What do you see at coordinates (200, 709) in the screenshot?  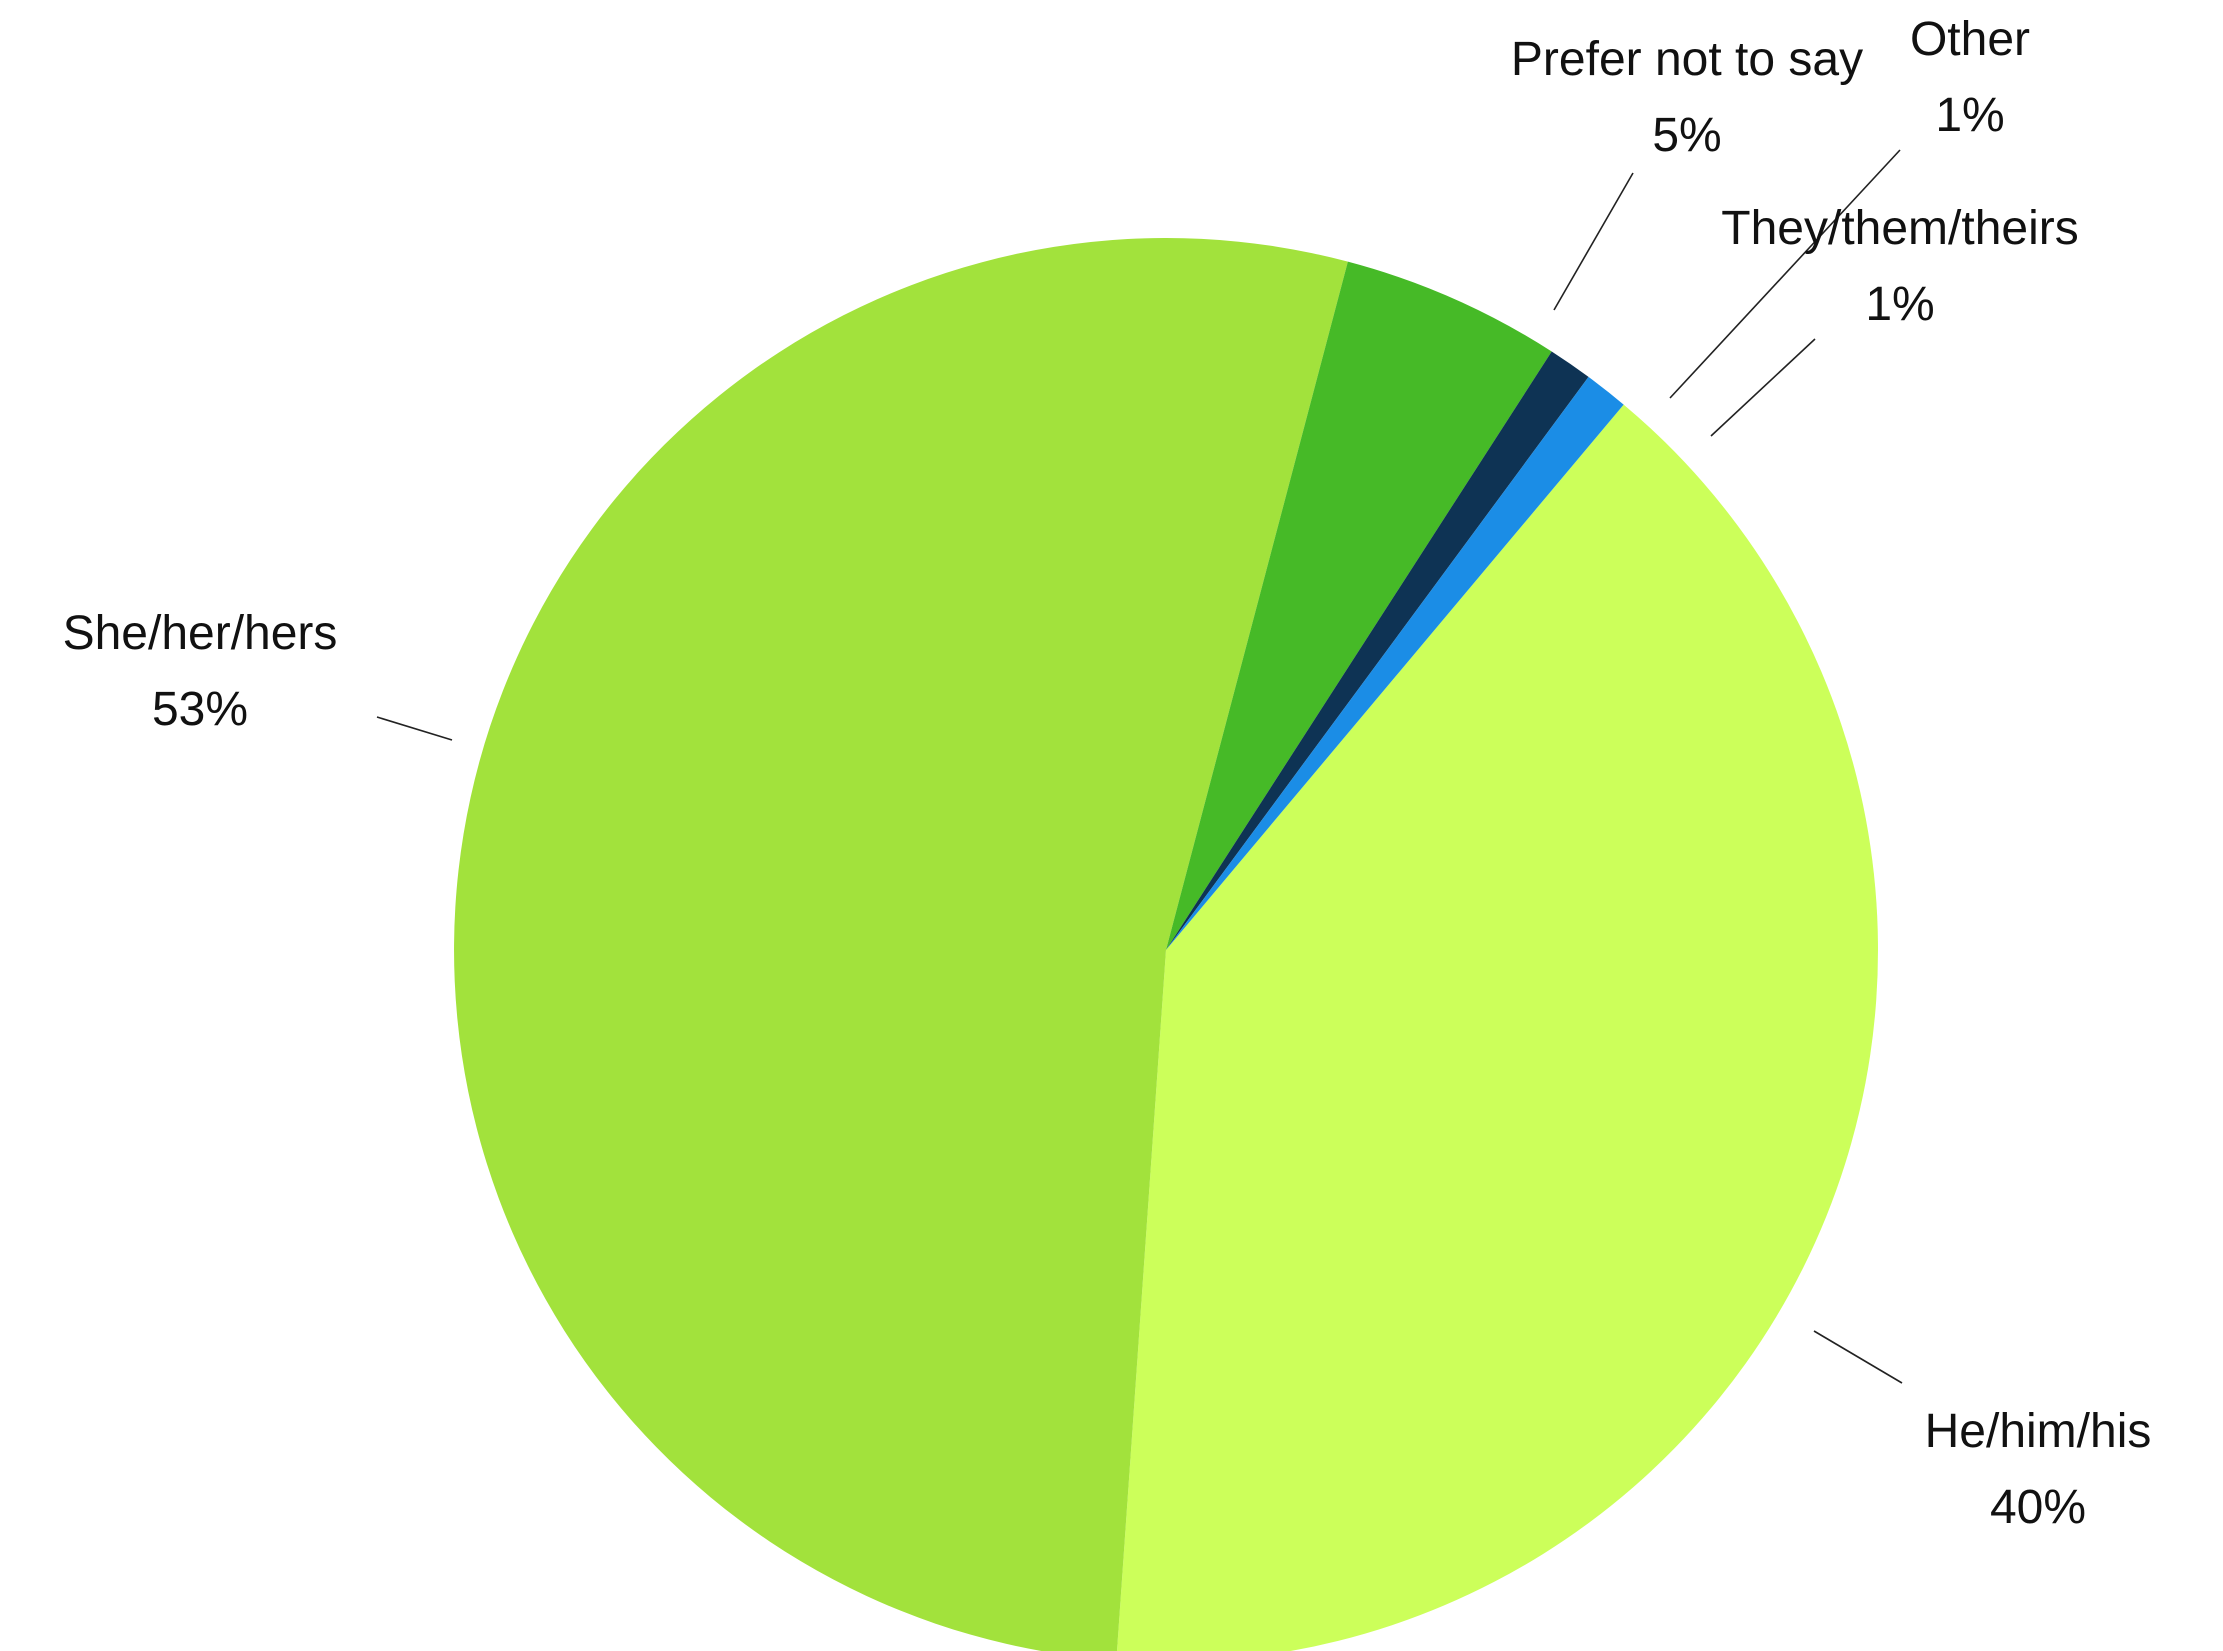 I see `slice-percent-she-her-hers: 53%` at bounding box center [200, 709].